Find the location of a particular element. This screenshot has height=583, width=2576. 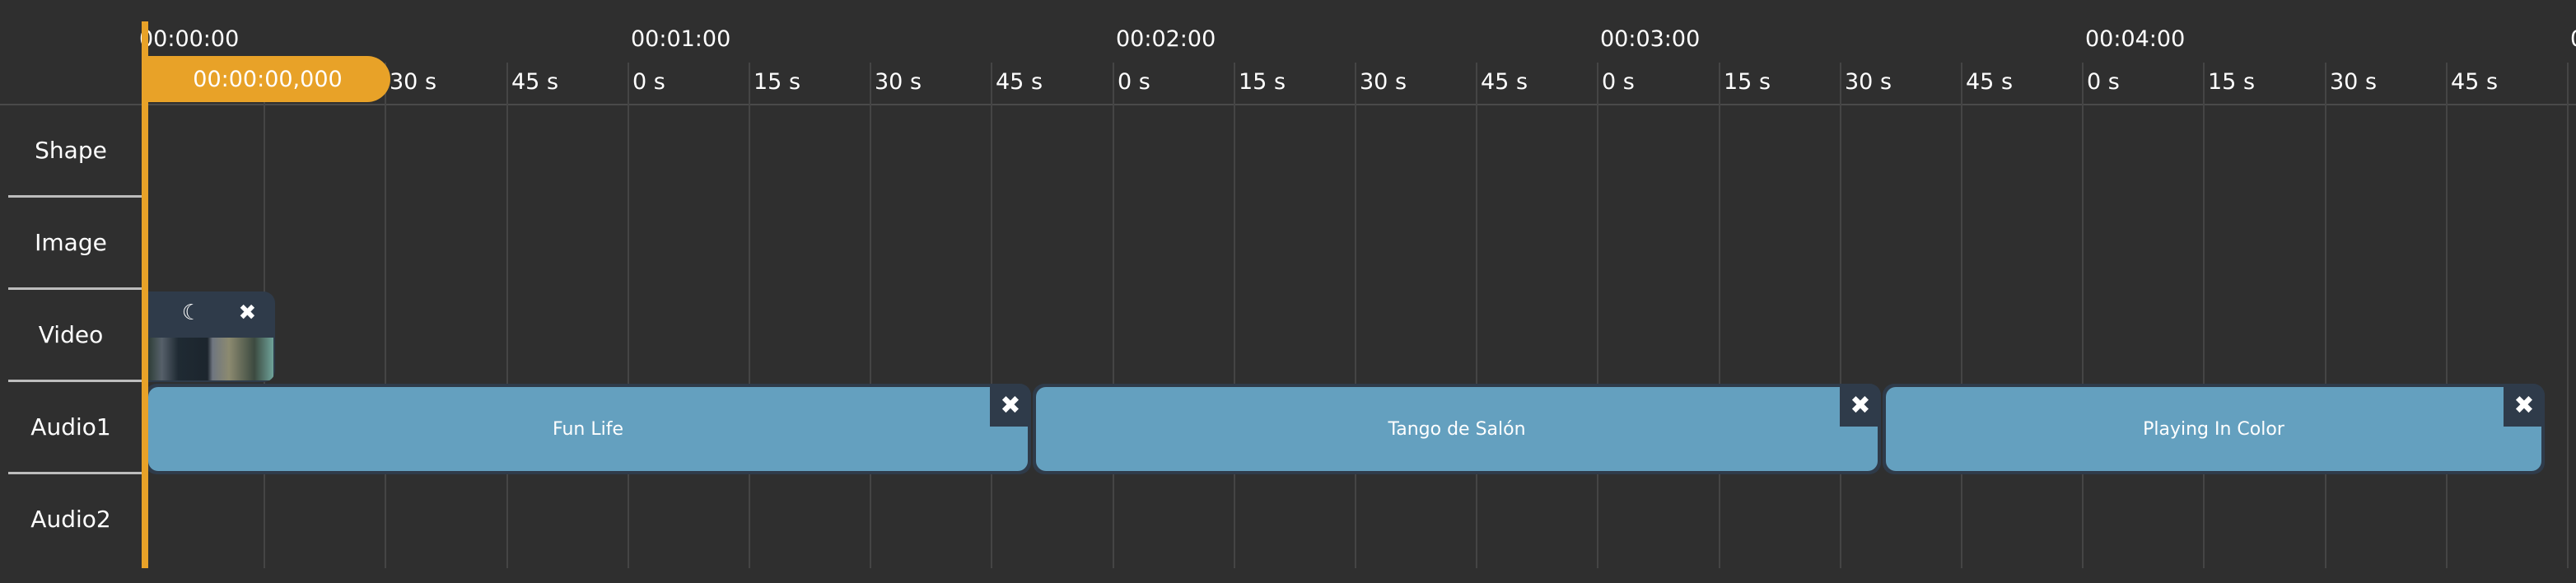

track-label-image: Image is located at coordinates (71, 242).